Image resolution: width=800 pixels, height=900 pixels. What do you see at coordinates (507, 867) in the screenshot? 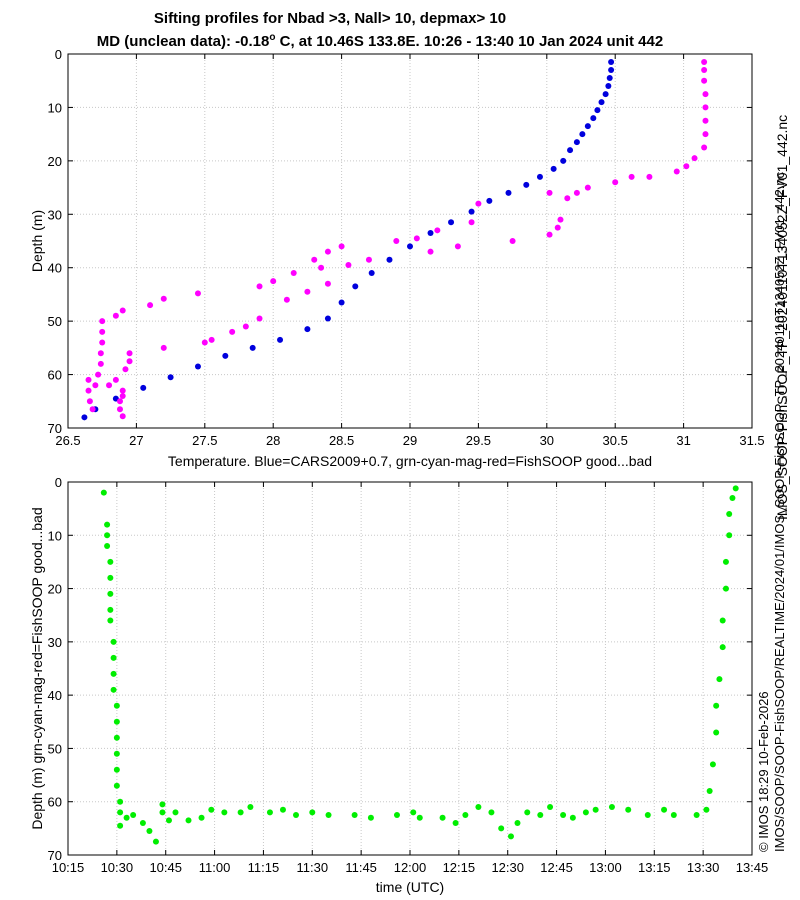
I see `x-tick-label: 12:30` at bounding box center [507, 867].